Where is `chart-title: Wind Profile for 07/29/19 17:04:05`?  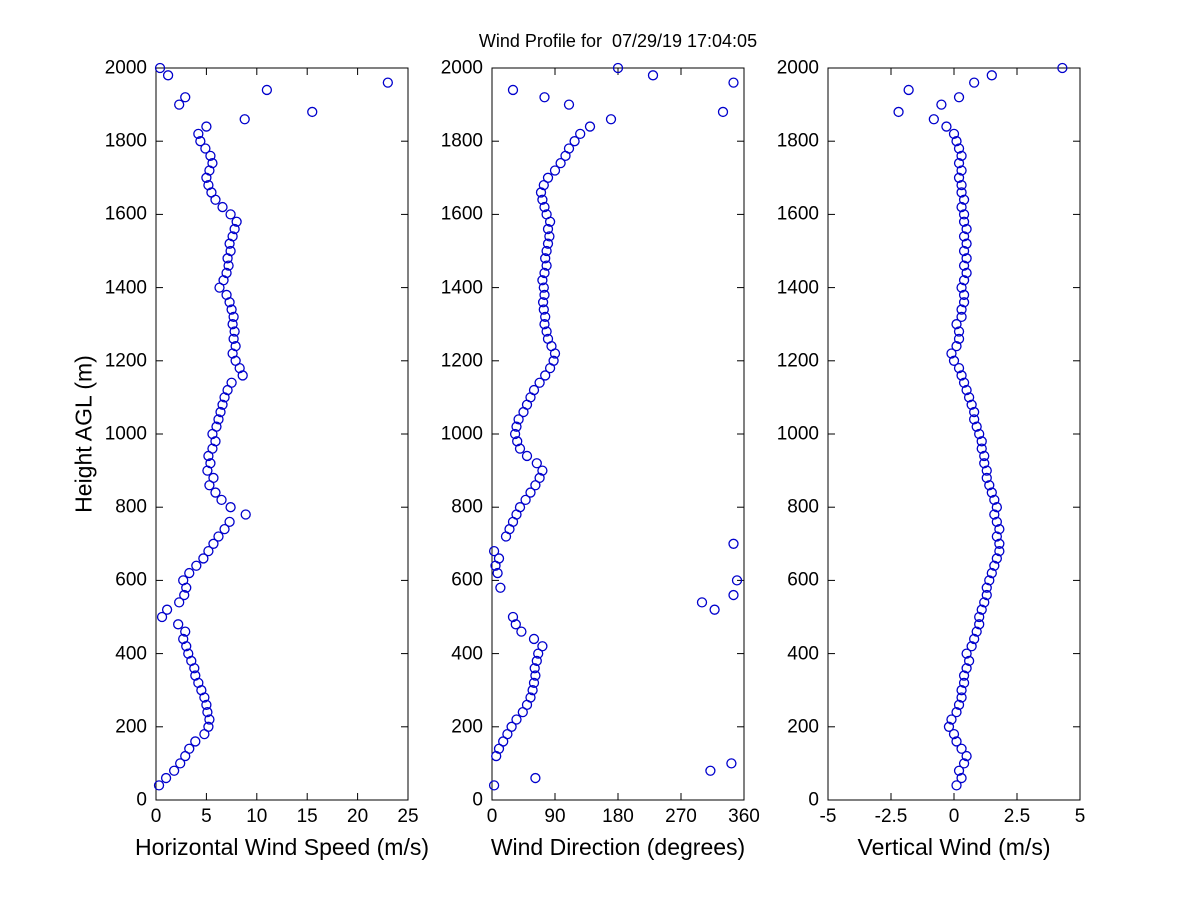 chart-title: Wind Profile for 07/29/19 17:04:05 is located at coordinates (618, 41).